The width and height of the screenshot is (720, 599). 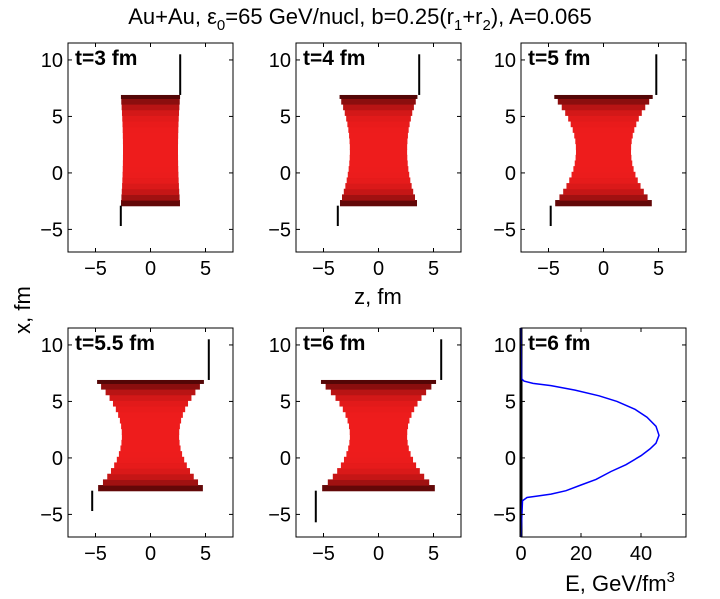 What do you see at coordinates (115, 343) in the screenshot?
I see `panel-title: t=5.5 fm` at bounding box center [115, 343].